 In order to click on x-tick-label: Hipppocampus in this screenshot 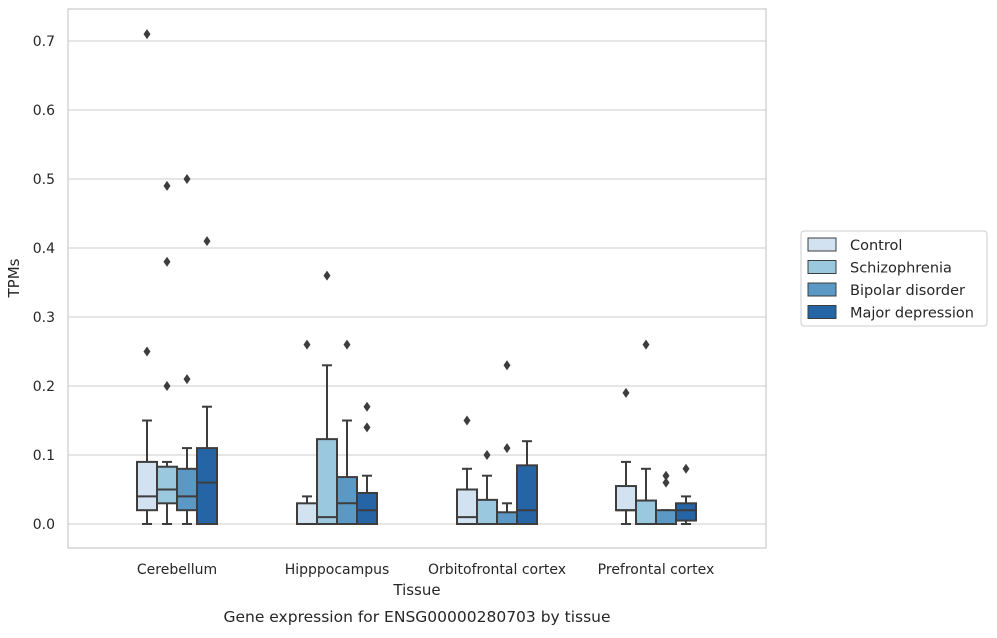, I will do `click(337, 570)`.